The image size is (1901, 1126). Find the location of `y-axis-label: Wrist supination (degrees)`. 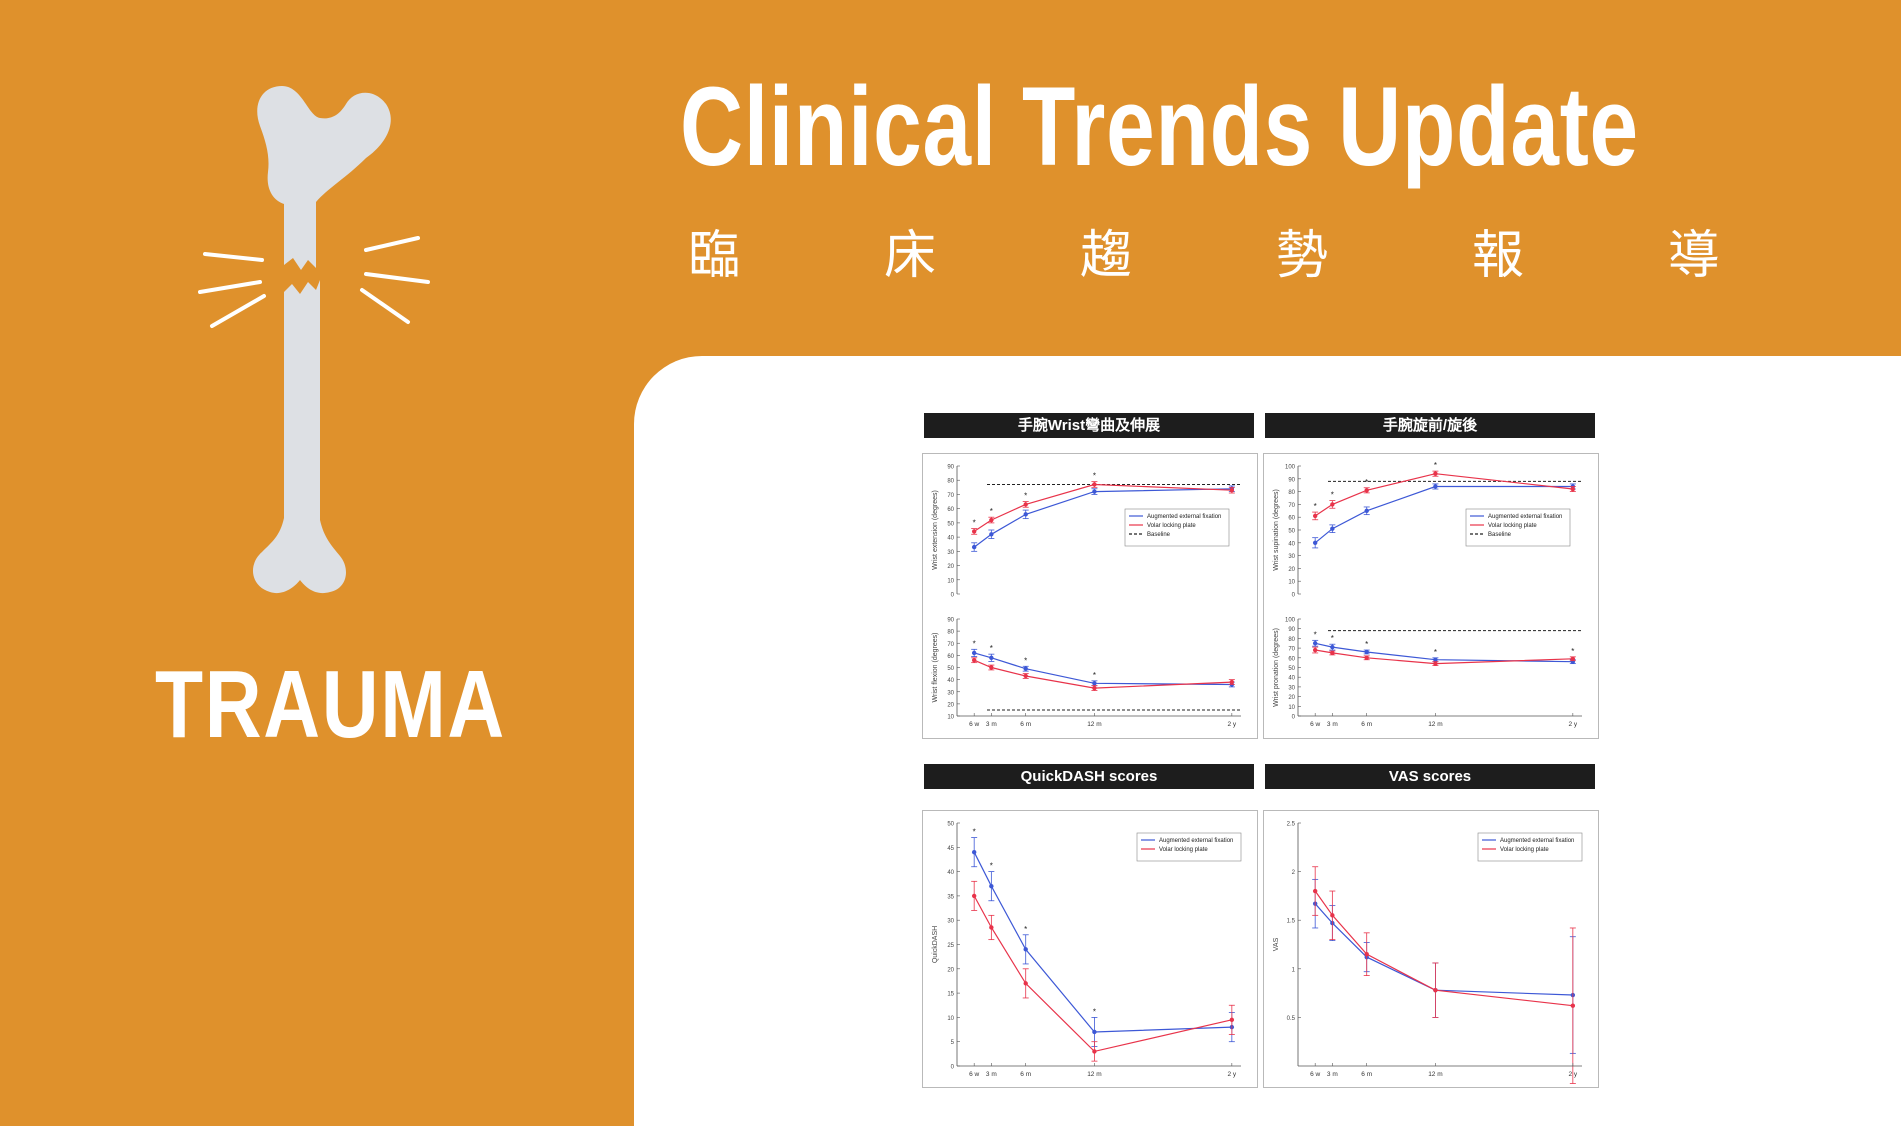

y-axis-label: Wrist supination (degrees) is located at coordinates (1276, 530).